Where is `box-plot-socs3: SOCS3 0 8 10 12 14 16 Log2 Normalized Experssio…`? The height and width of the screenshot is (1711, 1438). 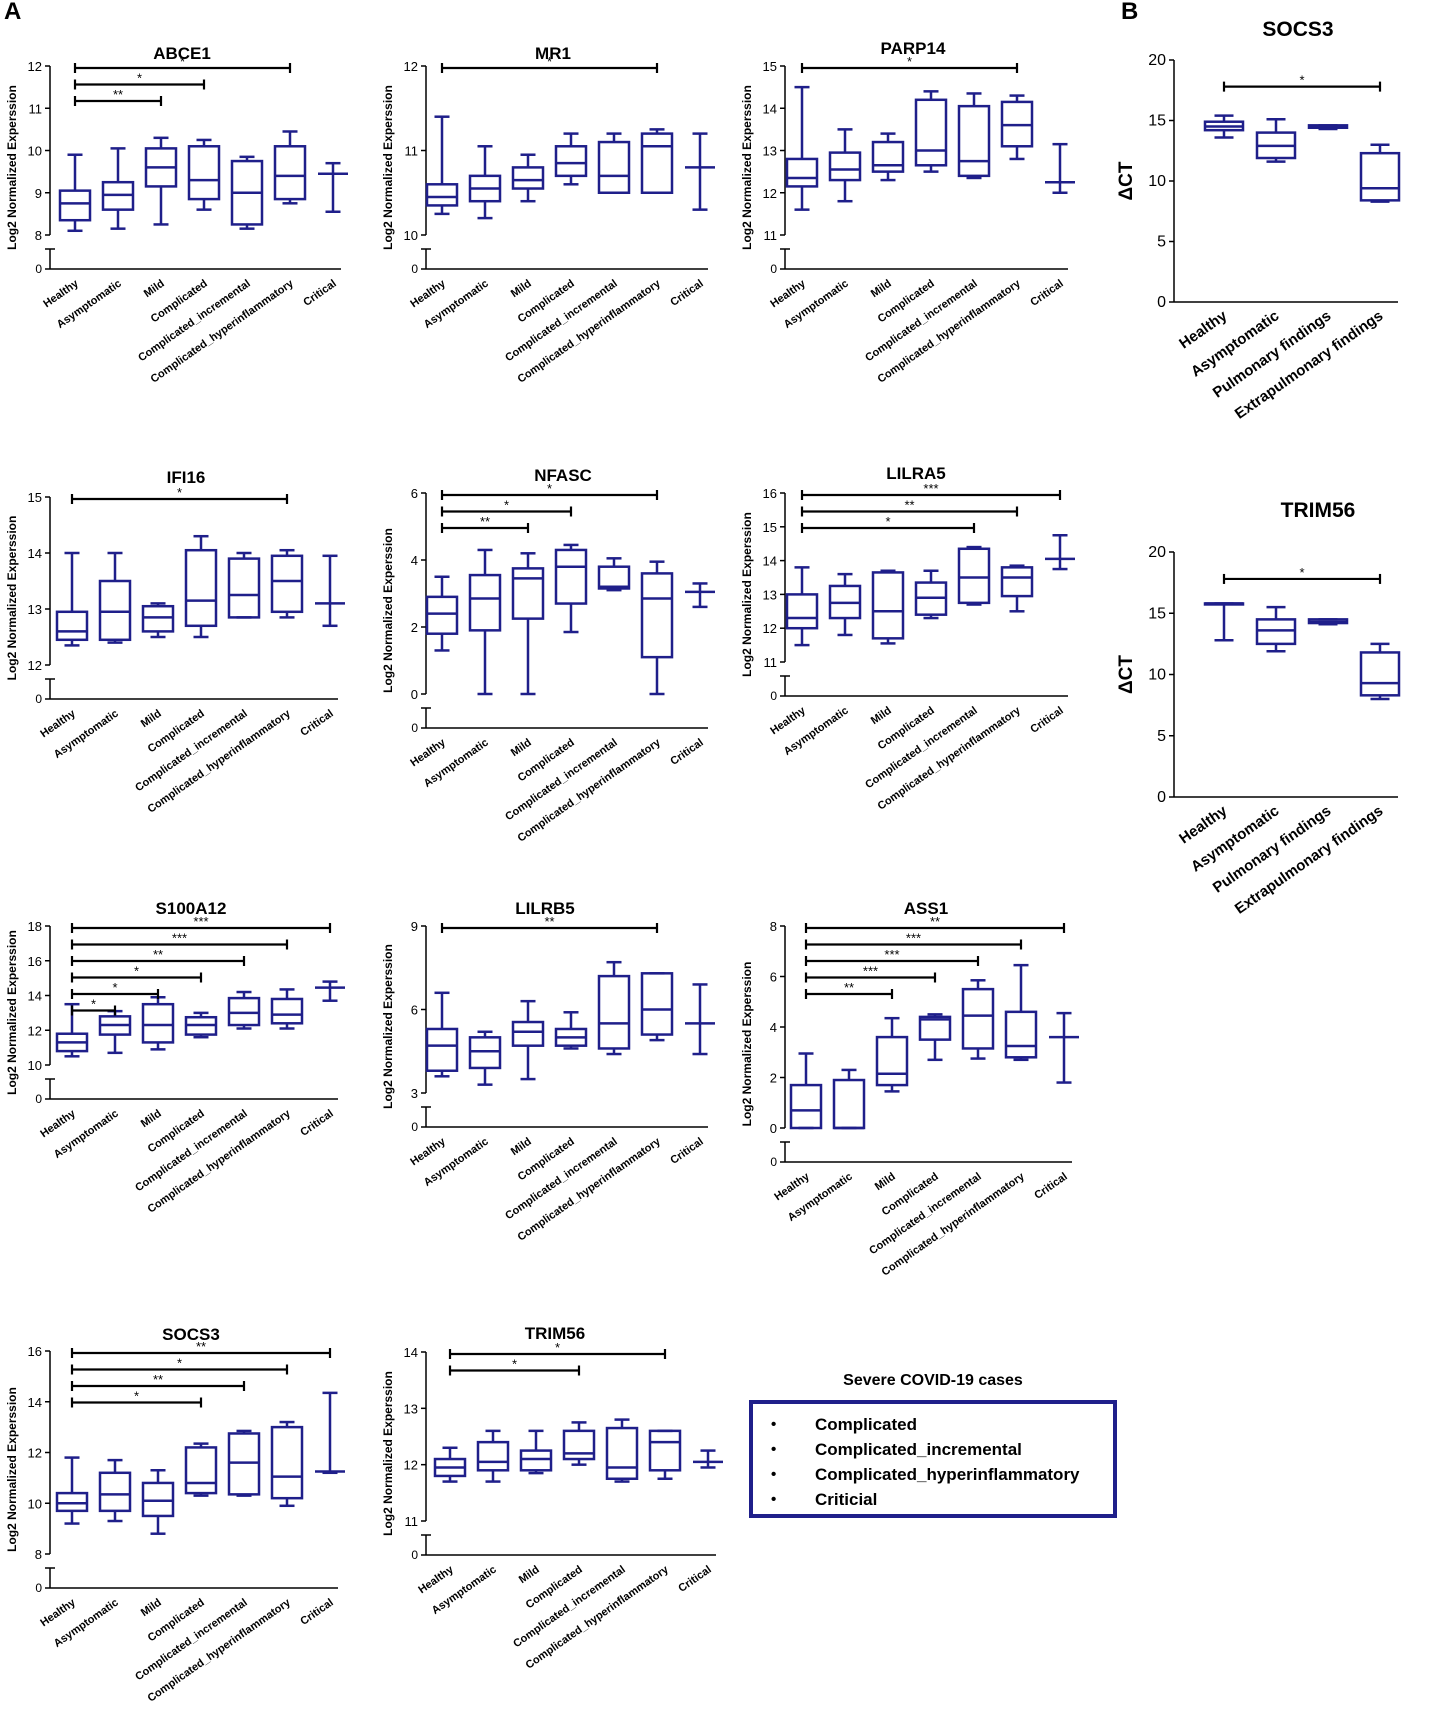
box-plot-socs3: SOCS3 0 8 10 12 14 16 Log2 Normalized Experssio… is located at coordinates (175, 1515).